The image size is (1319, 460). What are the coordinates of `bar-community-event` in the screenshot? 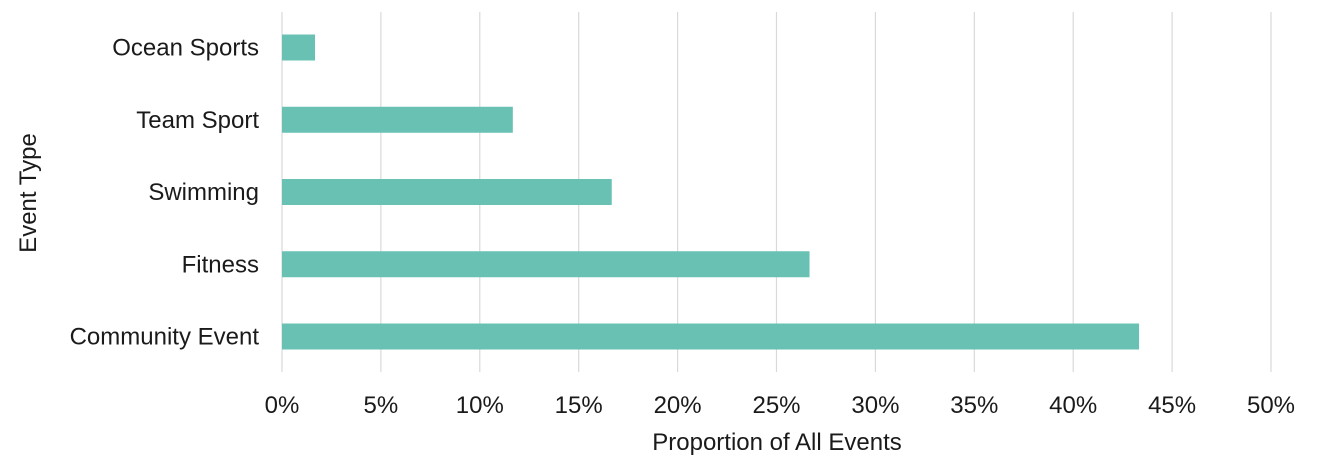 It's located at (711, 336).